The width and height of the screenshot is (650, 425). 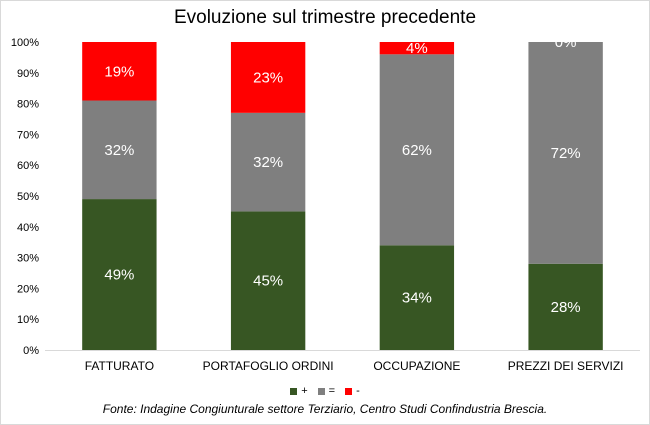 What do you see at coordinates (119, 366) in the screenshot?
I see `x-category-label: FATTURATO` at bounding box center [119, 366].